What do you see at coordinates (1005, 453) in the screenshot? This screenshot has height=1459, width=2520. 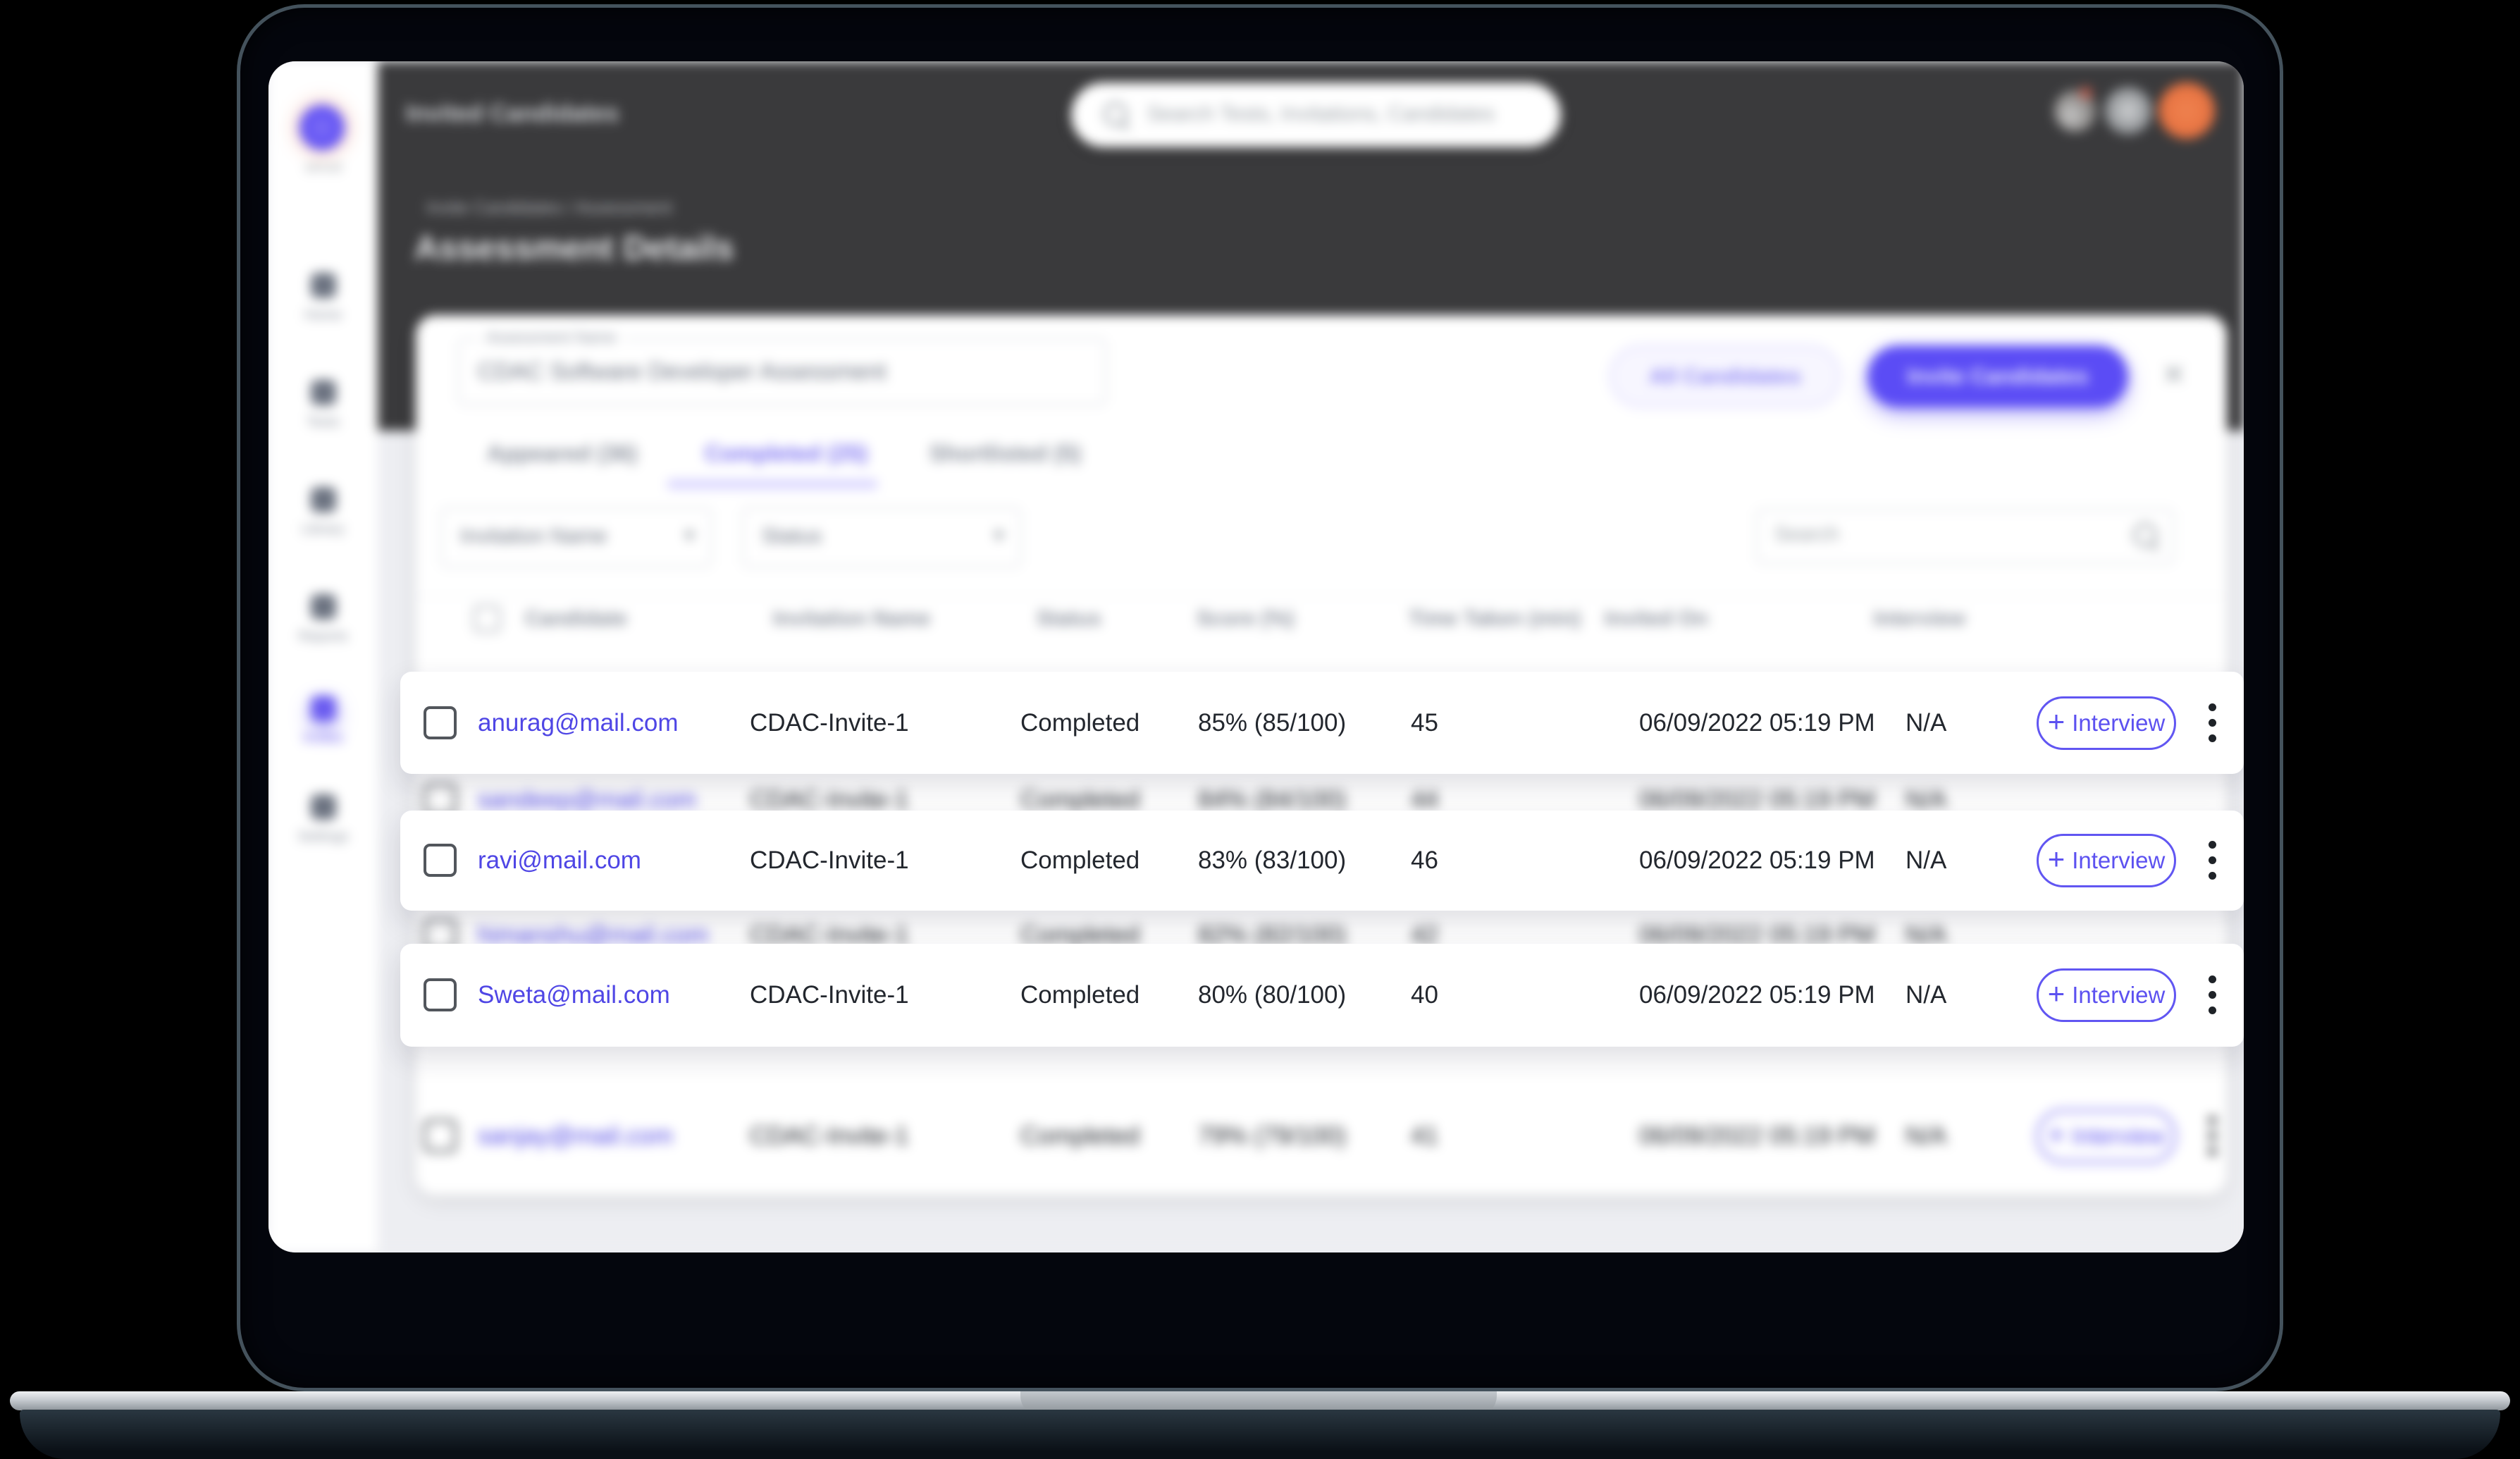 I see `tab-shortlisted: Shortlisted (5)` at bounding box center [1005, 453].